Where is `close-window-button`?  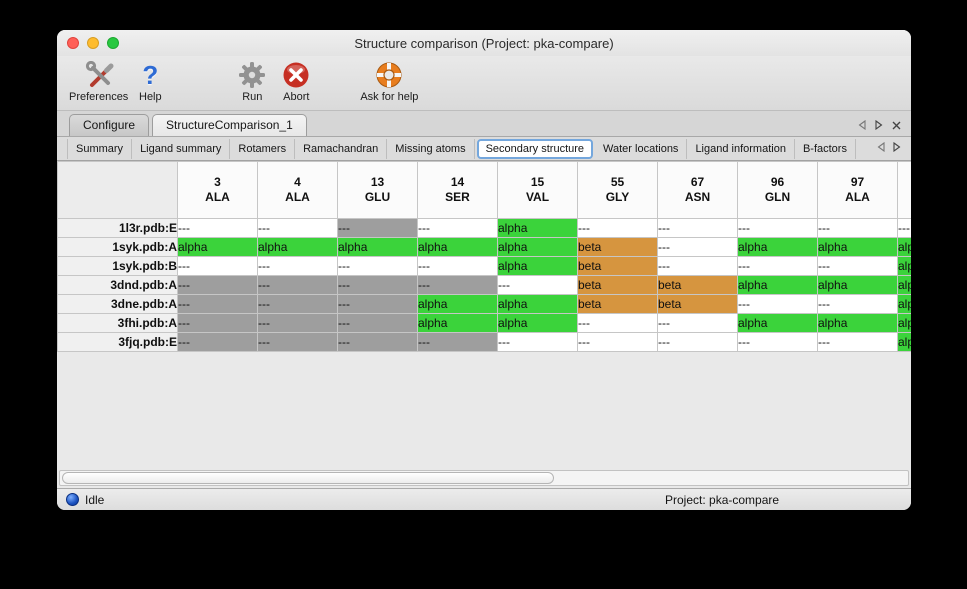 close-window-button is located at coordinates (73, 43).